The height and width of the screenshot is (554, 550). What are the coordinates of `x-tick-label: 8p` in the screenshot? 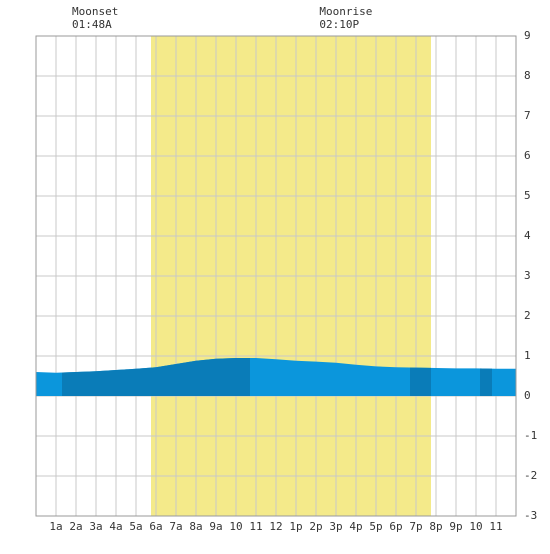 It's located at (435, 526).